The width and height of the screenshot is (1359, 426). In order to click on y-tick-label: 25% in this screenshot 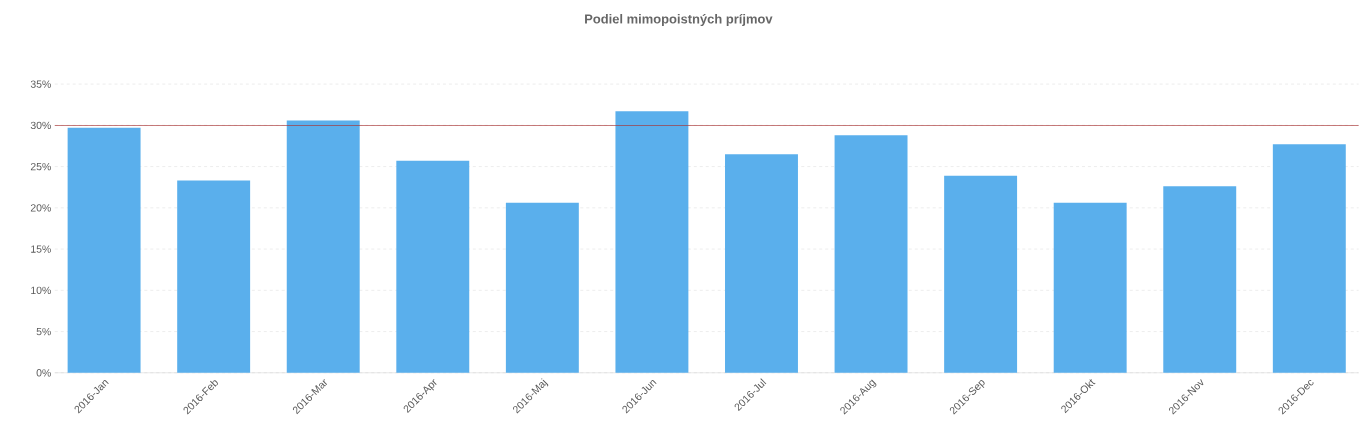, I will do `click(40, 167)`.